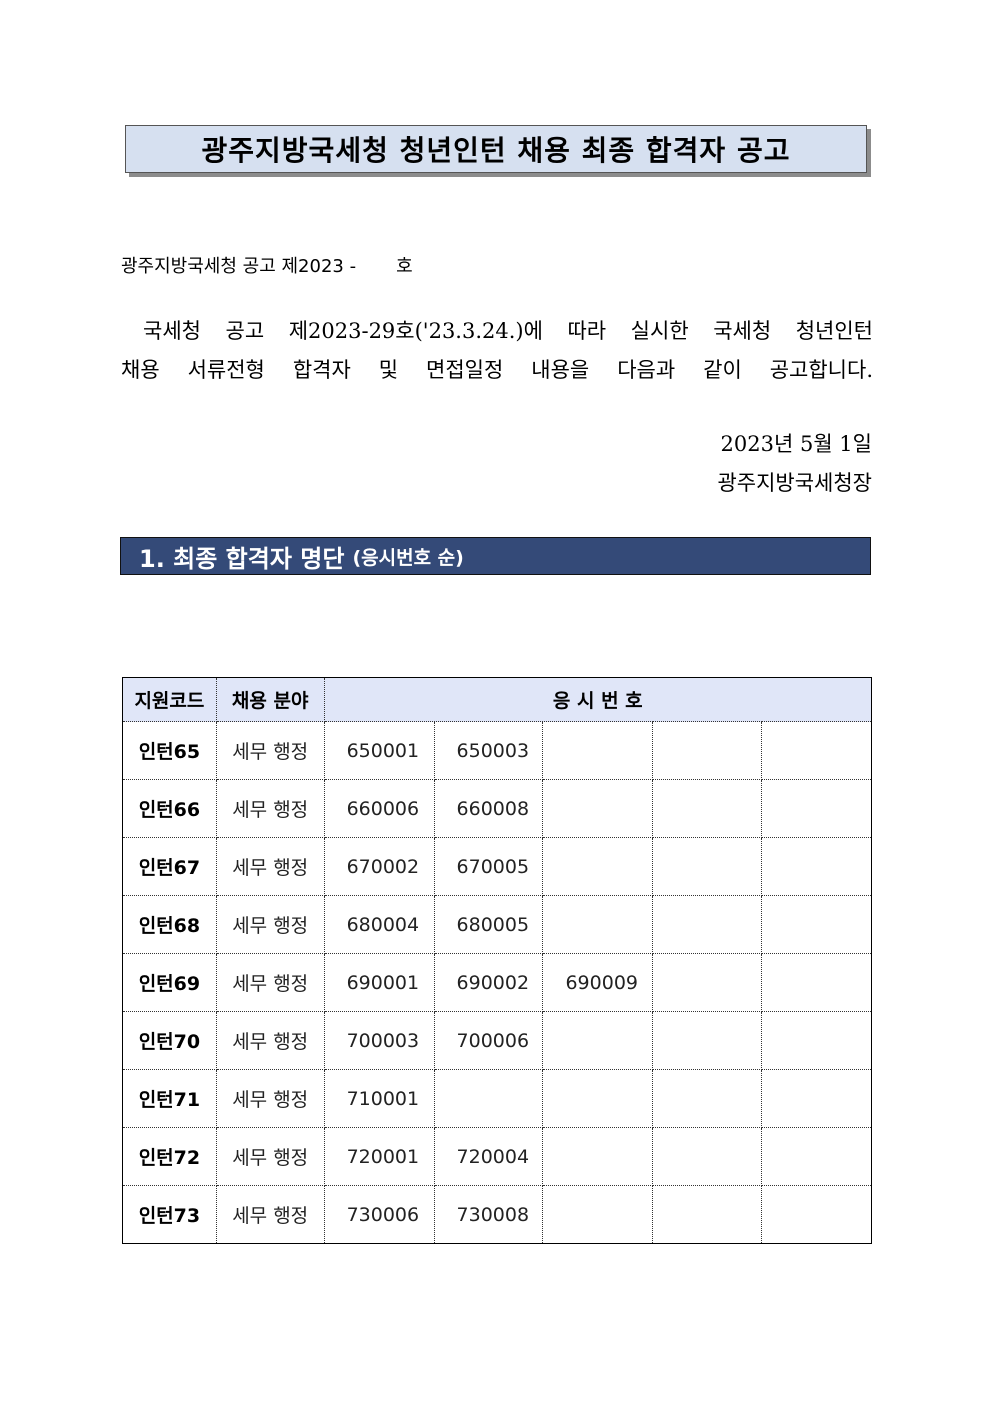 The height and width of the screenshot is (1403, 992). What do you see at coordinates (169, 1040) in the screenshot?
I see `applicant-code-cell: 인턴70` at bounding box center [169, 1040].